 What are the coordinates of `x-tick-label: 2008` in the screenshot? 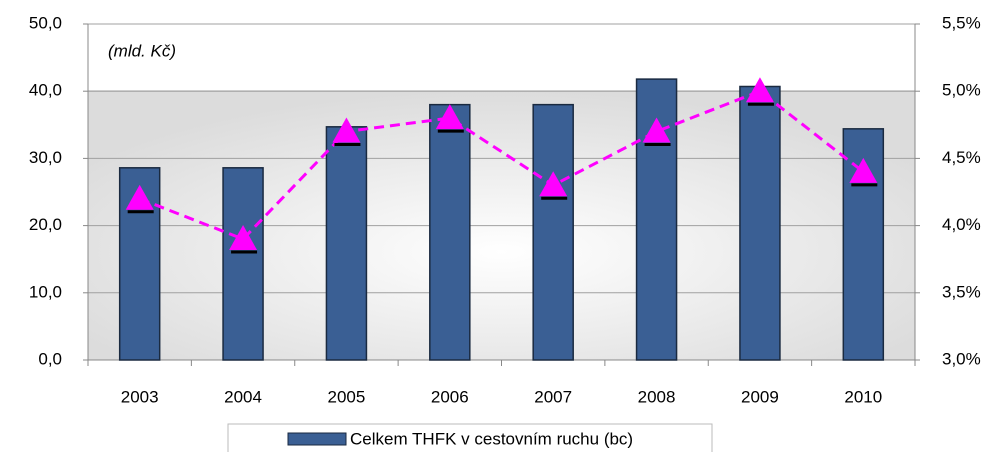 It's located at (657, 396).